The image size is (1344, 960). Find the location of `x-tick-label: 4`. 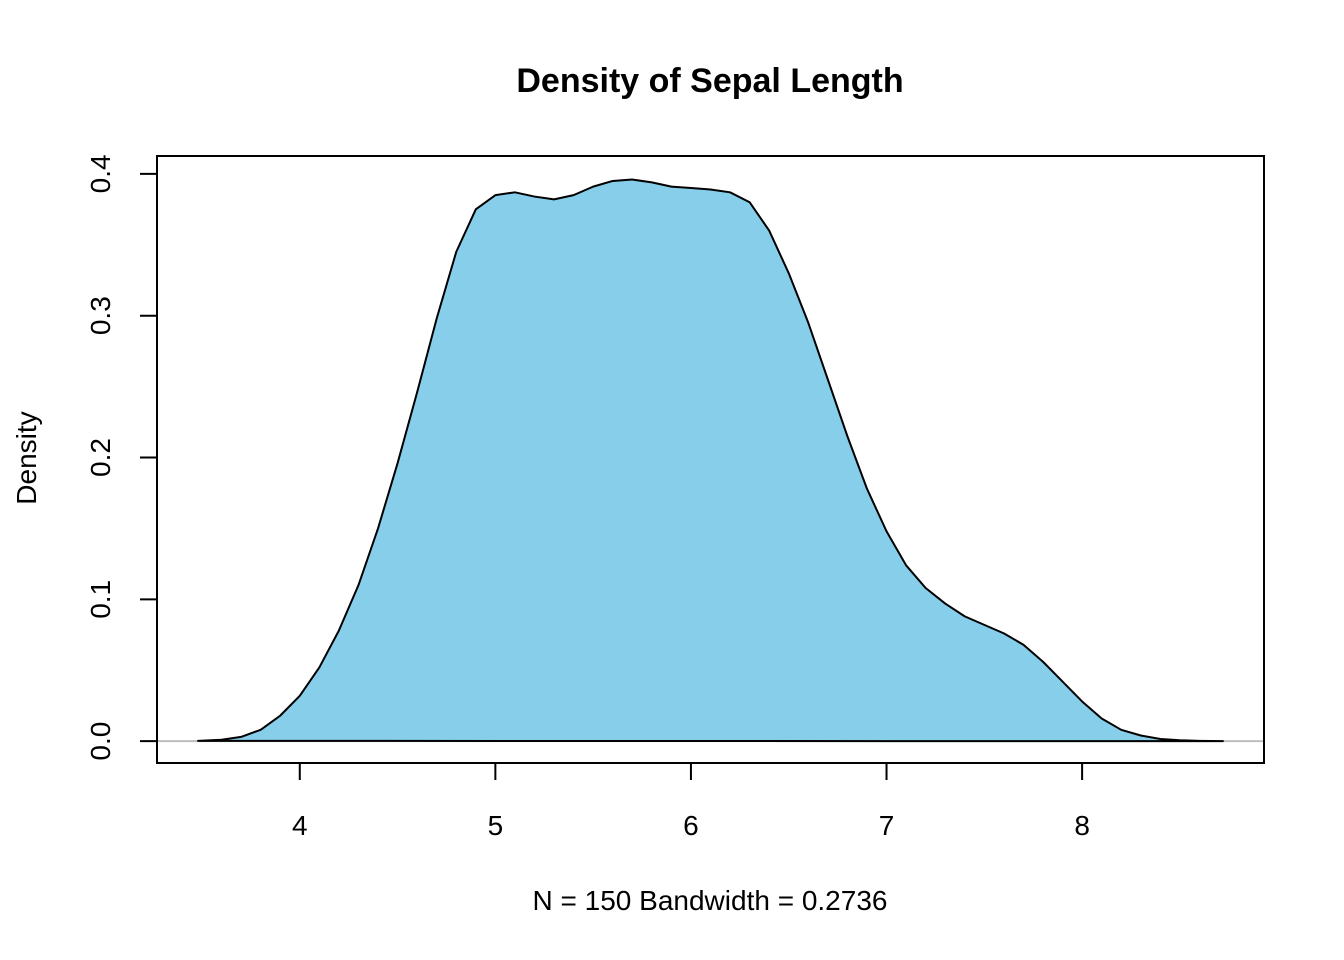

x-tick-label: 4 is located at coordinates (300, 825).